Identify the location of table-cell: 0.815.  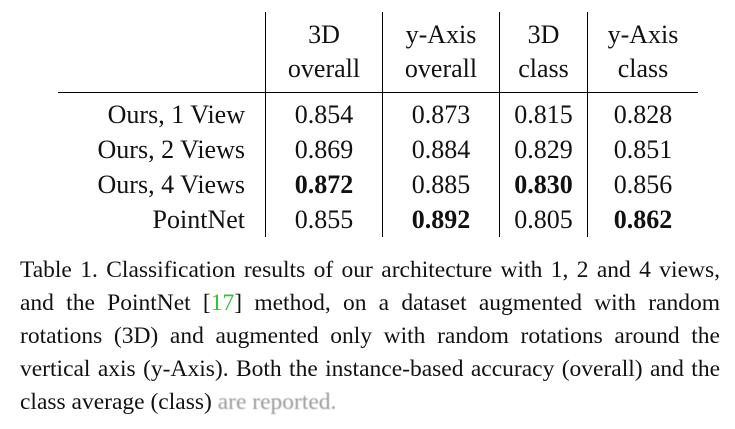
(543, 112).